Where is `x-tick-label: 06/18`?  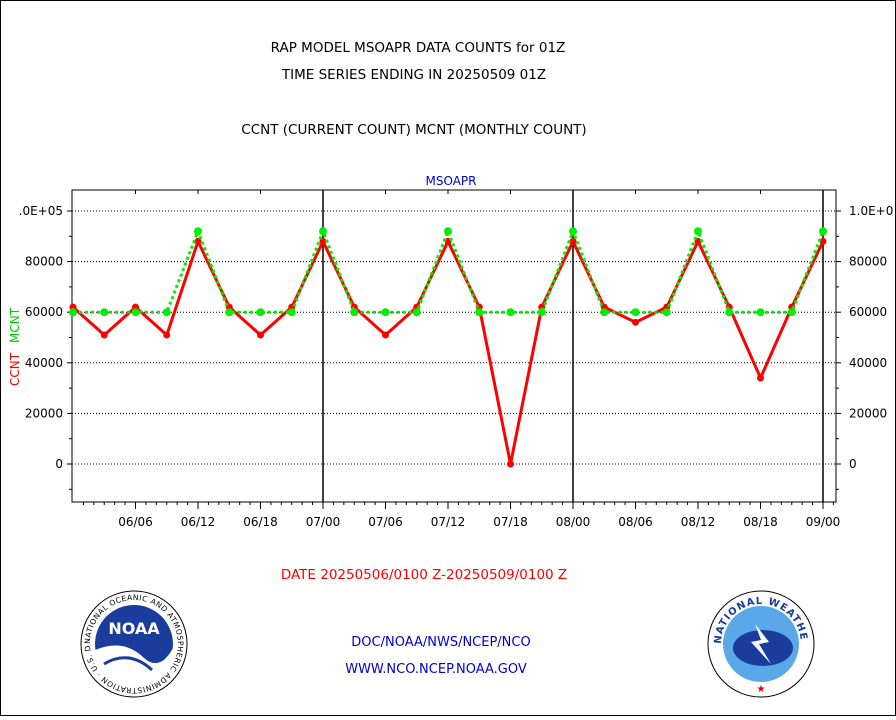 x-tick-label: 06/18 is located at coordinates (260, 522).